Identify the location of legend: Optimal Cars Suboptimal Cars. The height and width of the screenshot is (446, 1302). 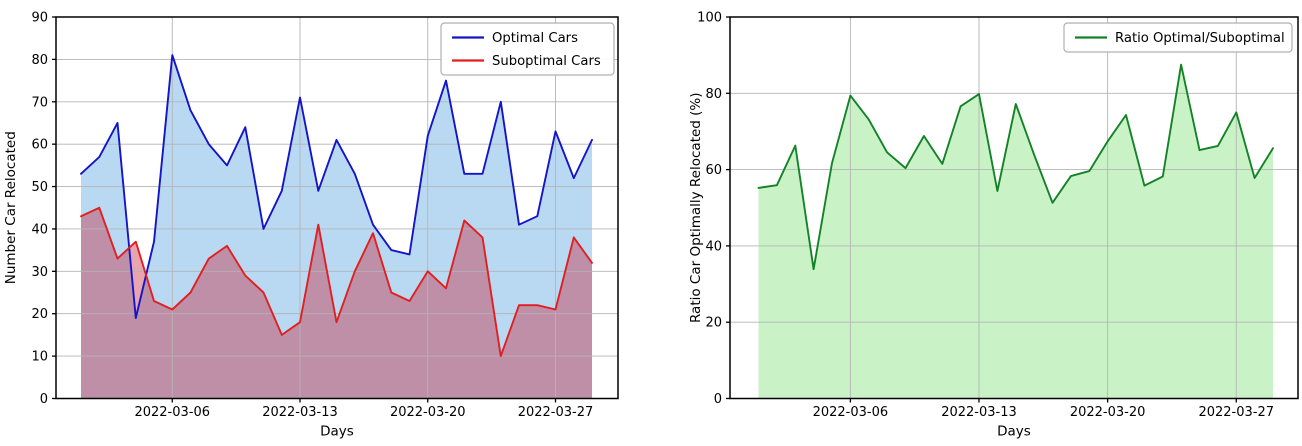
(527, 49).